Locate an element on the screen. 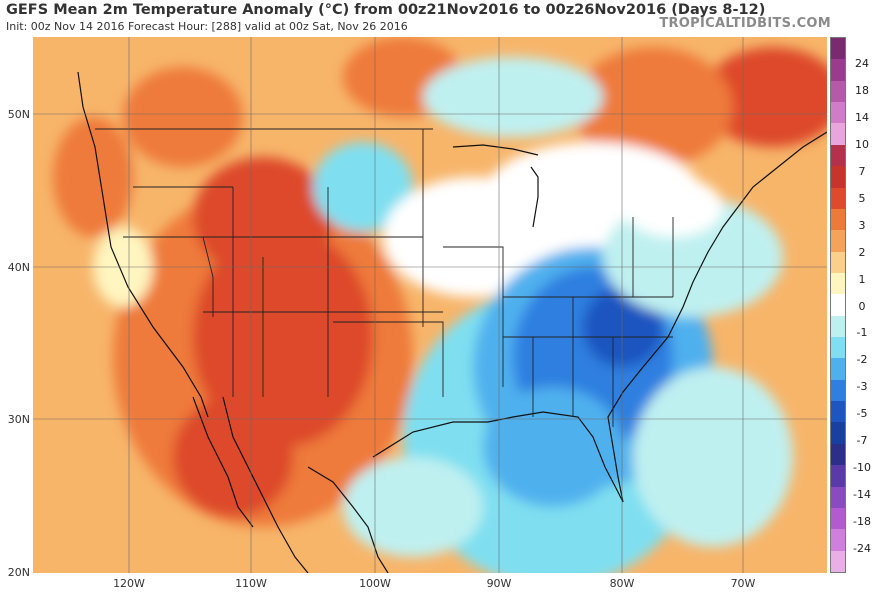  colorbar-label: 1 is located at coordinates (862, 279).